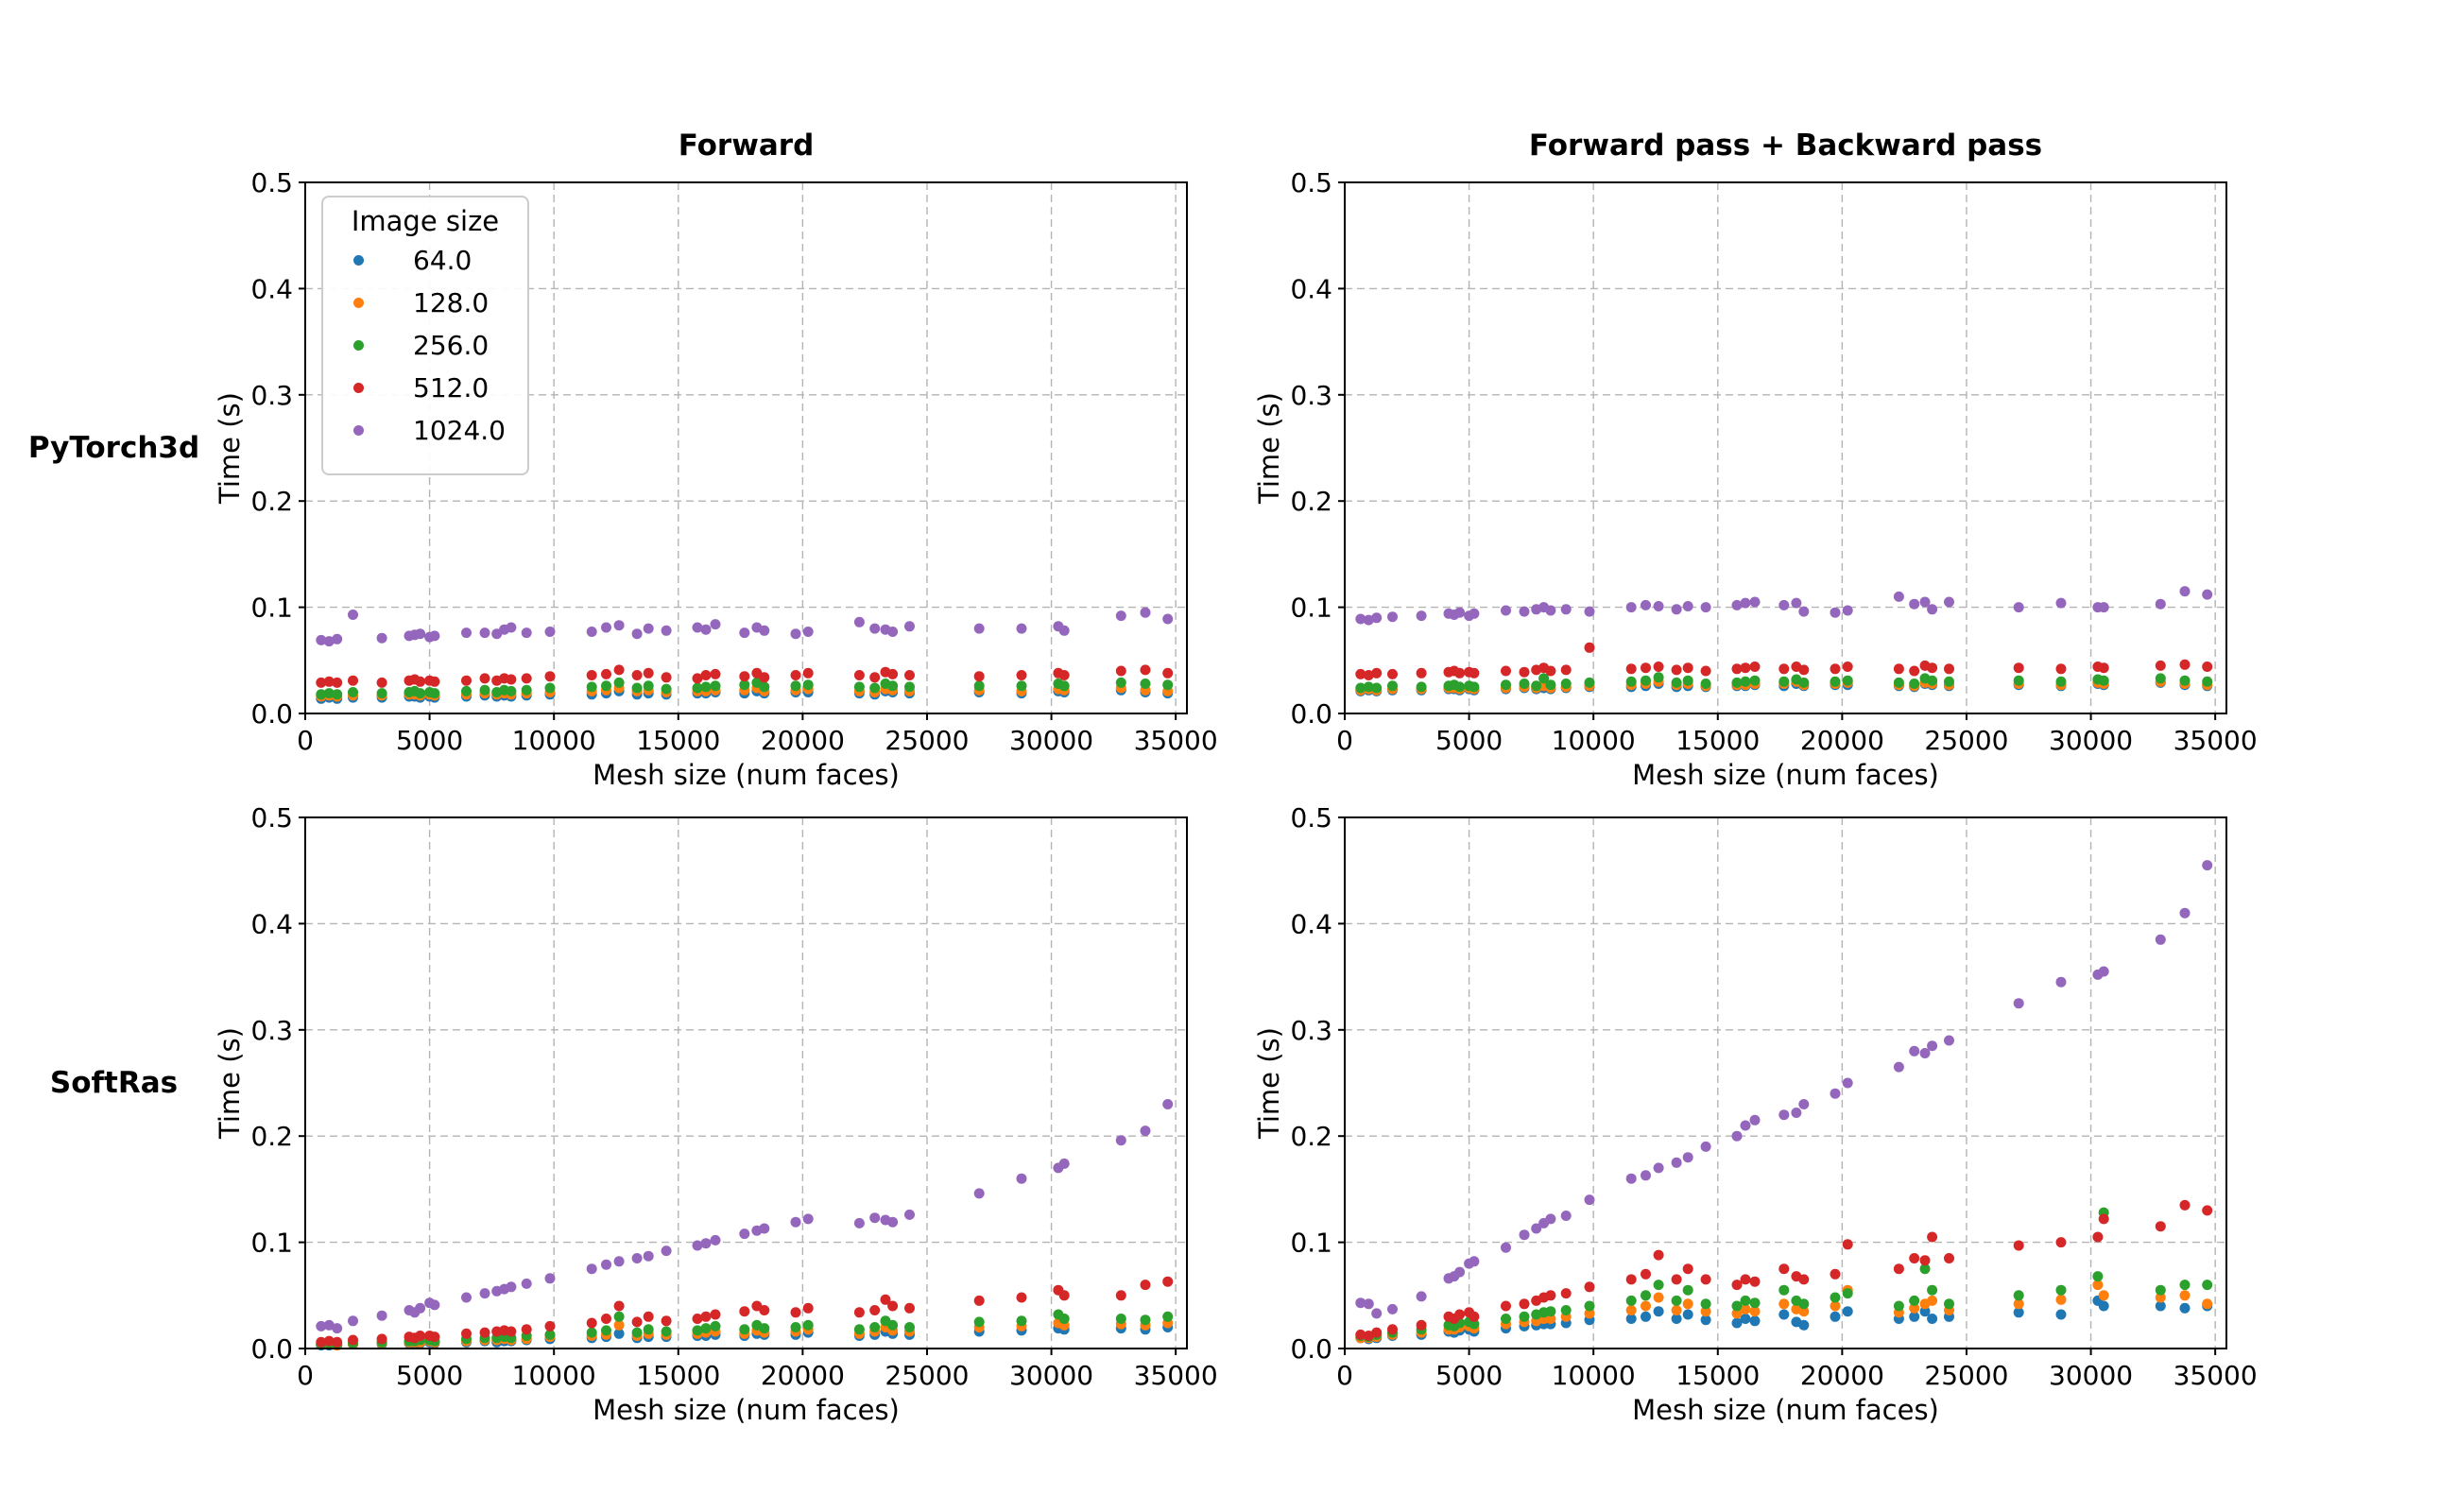 The width and height of the screenshot is (2457, 1512). What do you see at coordinates (114, 1083) in the screenshot?
I see `row-label-softras: SoftRas` at bounding box center [114, 1083].